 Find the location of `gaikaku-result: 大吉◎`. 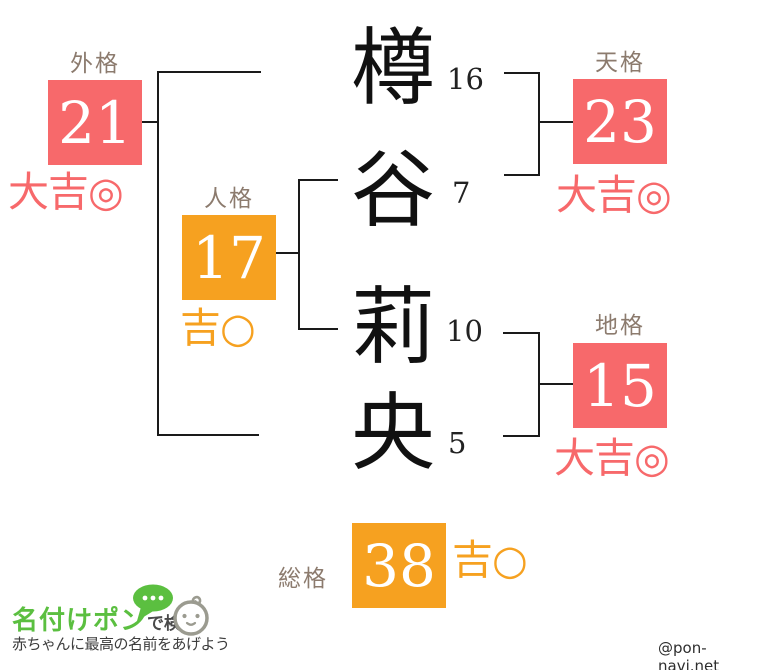

gaikaku-result: 大吉◎ is located at coordinates (66, 192).